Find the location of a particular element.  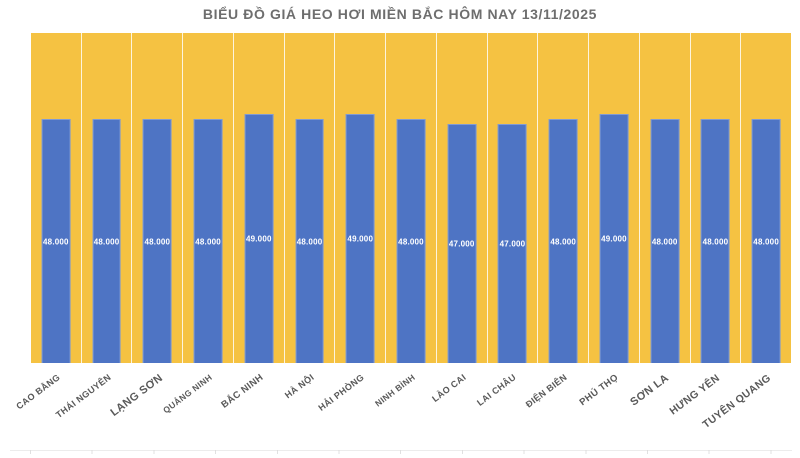

x-axis-label: THÁI NGUYÊN is located at coordinates (83, 396).